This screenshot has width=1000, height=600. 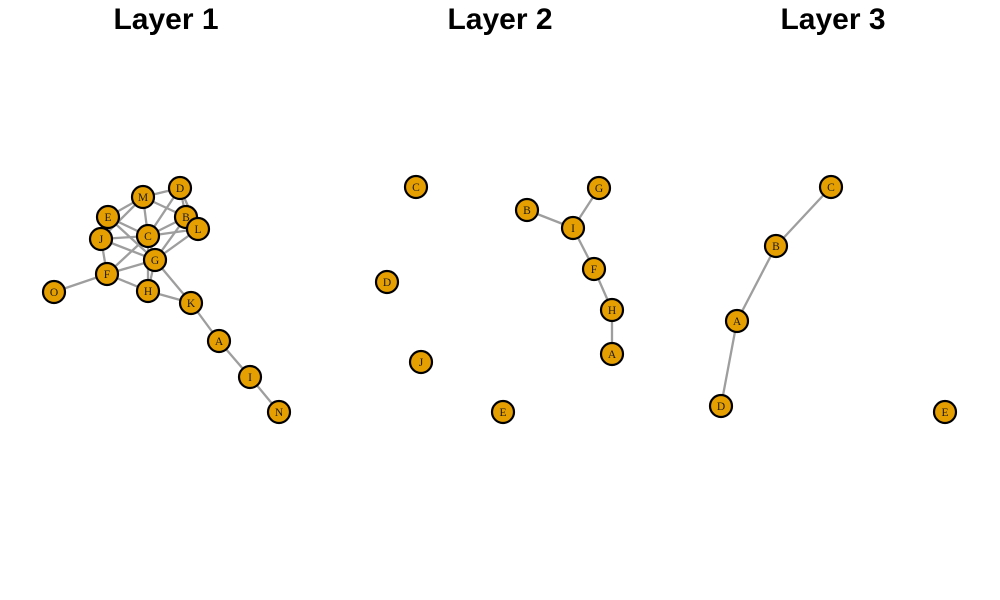 What do you see at coordinates (729, 363) in the screenshot?
I see `edge-A-D` at bounding box center [729, 363].